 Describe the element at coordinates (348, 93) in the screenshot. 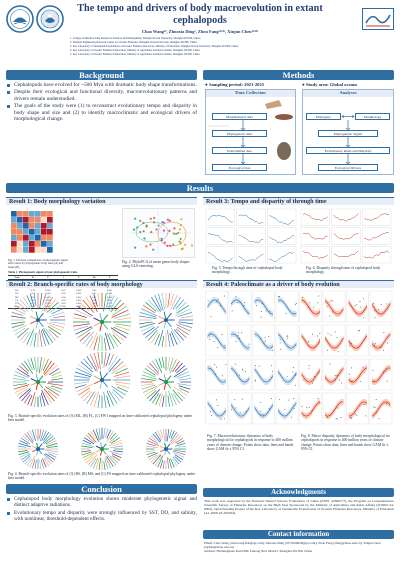

I see `analyses-heading: Analyses` at that location.